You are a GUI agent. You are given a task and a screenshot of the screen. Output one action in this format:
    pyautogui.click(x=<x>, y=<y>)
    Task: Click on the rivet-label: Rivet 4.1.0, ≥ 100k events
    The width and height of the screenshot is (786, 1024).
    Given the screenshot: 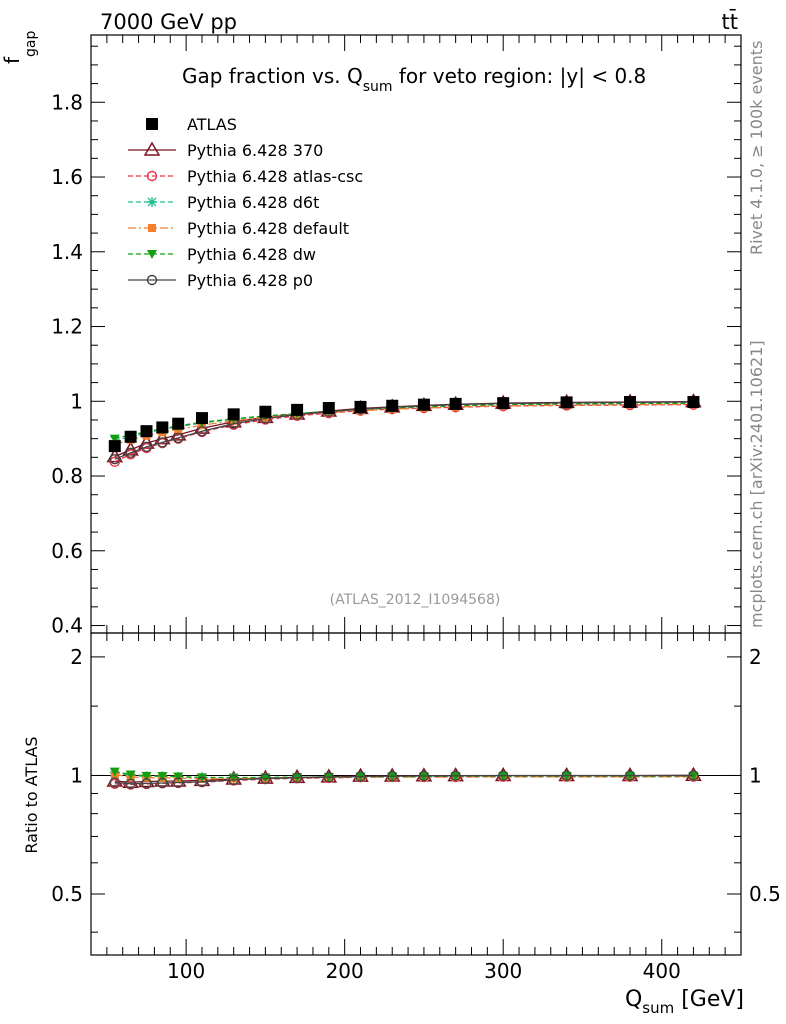 What is the action you would take?
    pyautogui.click(x=756, y=148)
    